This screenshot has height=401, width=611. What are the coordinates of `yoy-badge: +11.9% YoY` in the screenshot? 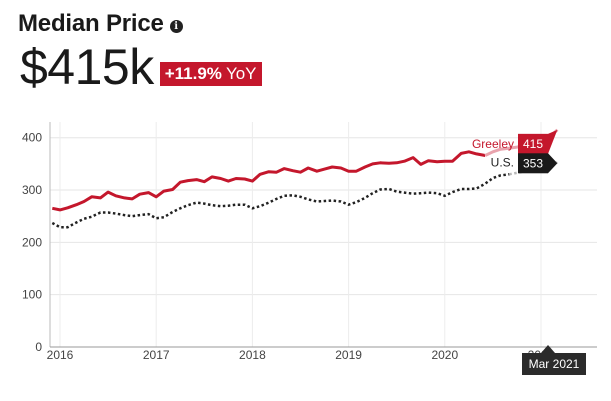 It's located at (210, 74).